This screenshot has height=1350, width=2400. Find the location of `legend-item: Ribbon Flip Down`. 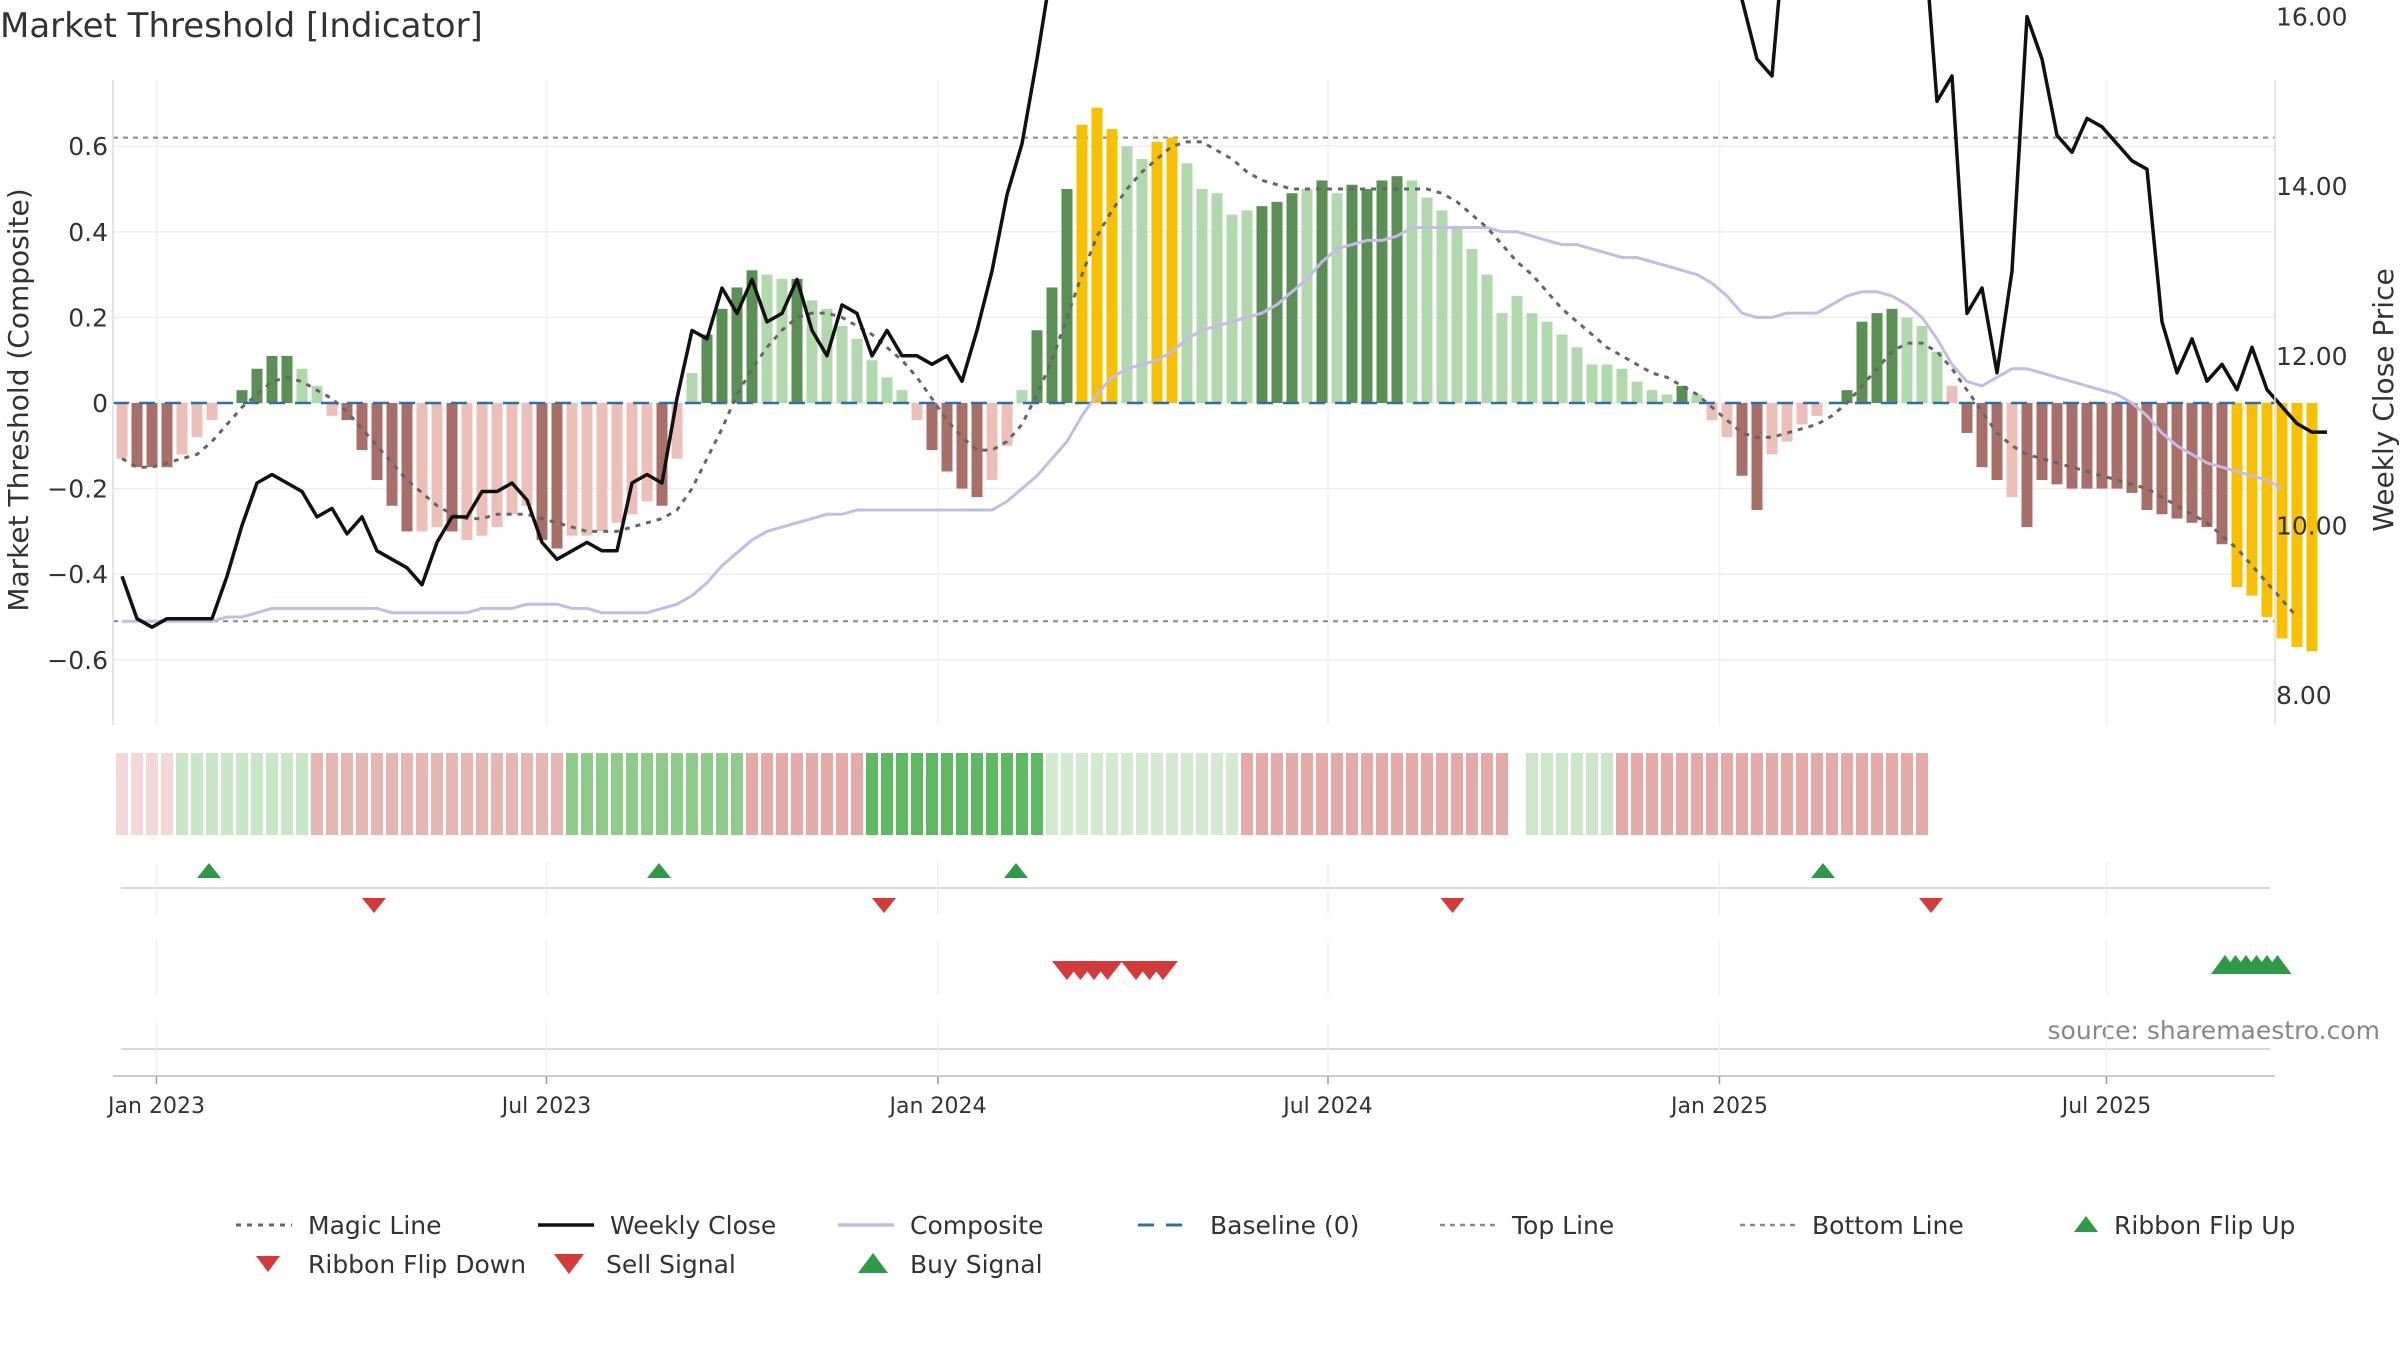

legend-item: Ribbon Flip Down is located at coordinates (391, 1264).